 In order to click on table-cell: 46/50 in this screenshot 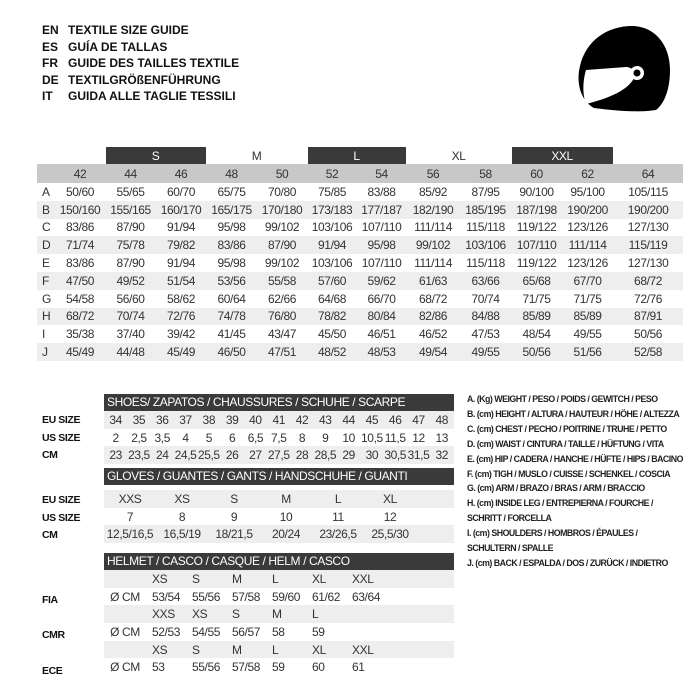, I will do `click(232, 352)`.